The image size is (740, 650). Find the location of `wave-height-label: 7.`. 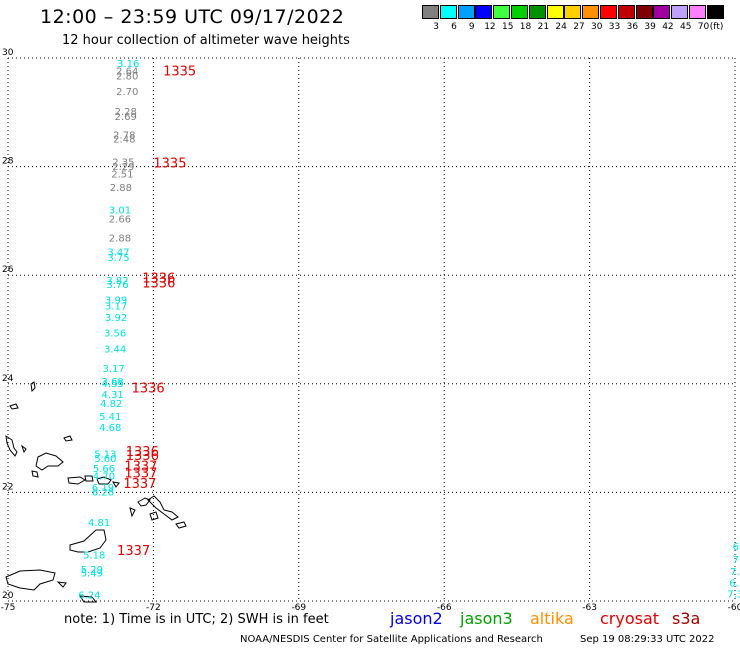

wave-height-label: 7. is located at coordinates (735, 572).